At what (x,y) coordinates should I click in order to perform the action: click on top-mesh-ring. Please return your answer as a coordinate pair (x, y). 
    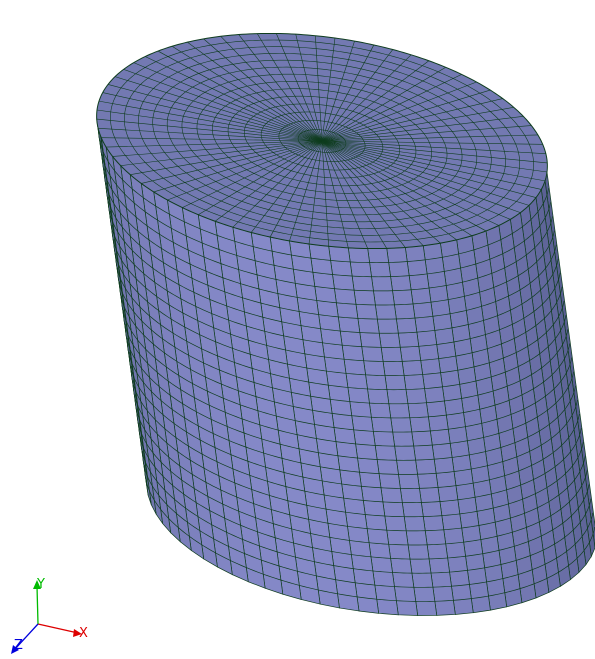
    Looking at the image, I should click on (322, 141).